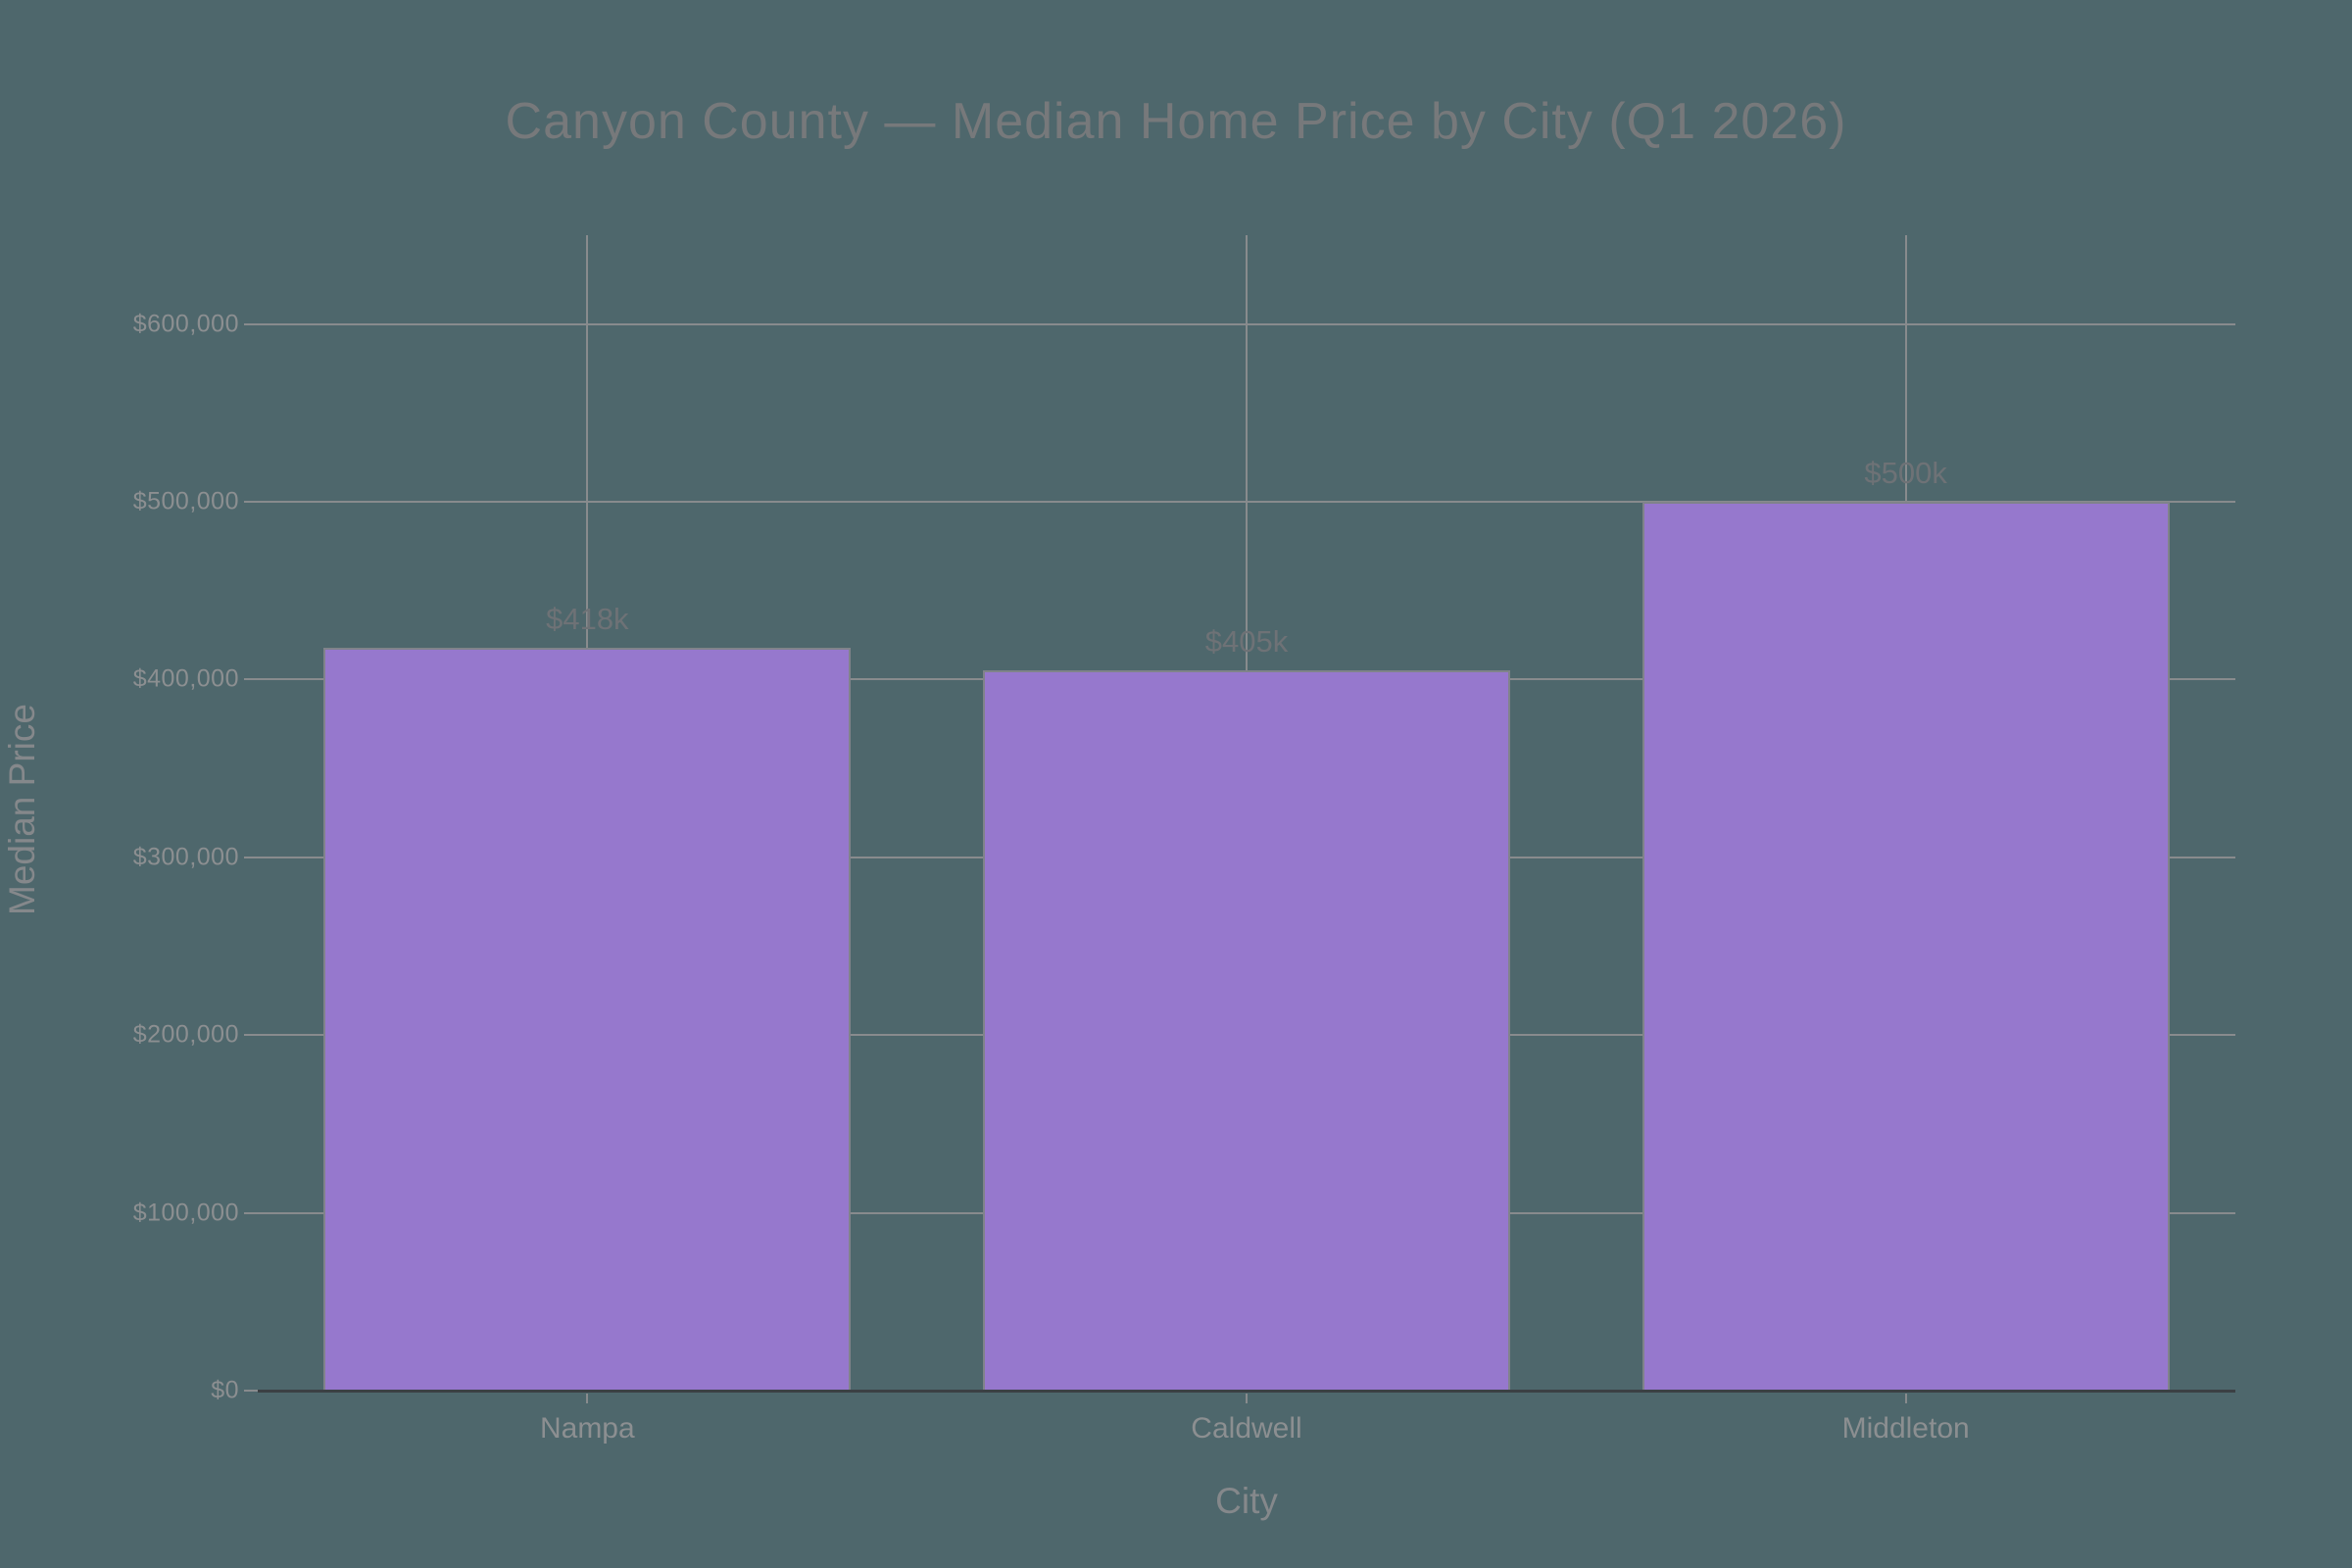 The image size is (2352, 1568). I want to click on y-tick-label: $300,000, so click(185, 857).